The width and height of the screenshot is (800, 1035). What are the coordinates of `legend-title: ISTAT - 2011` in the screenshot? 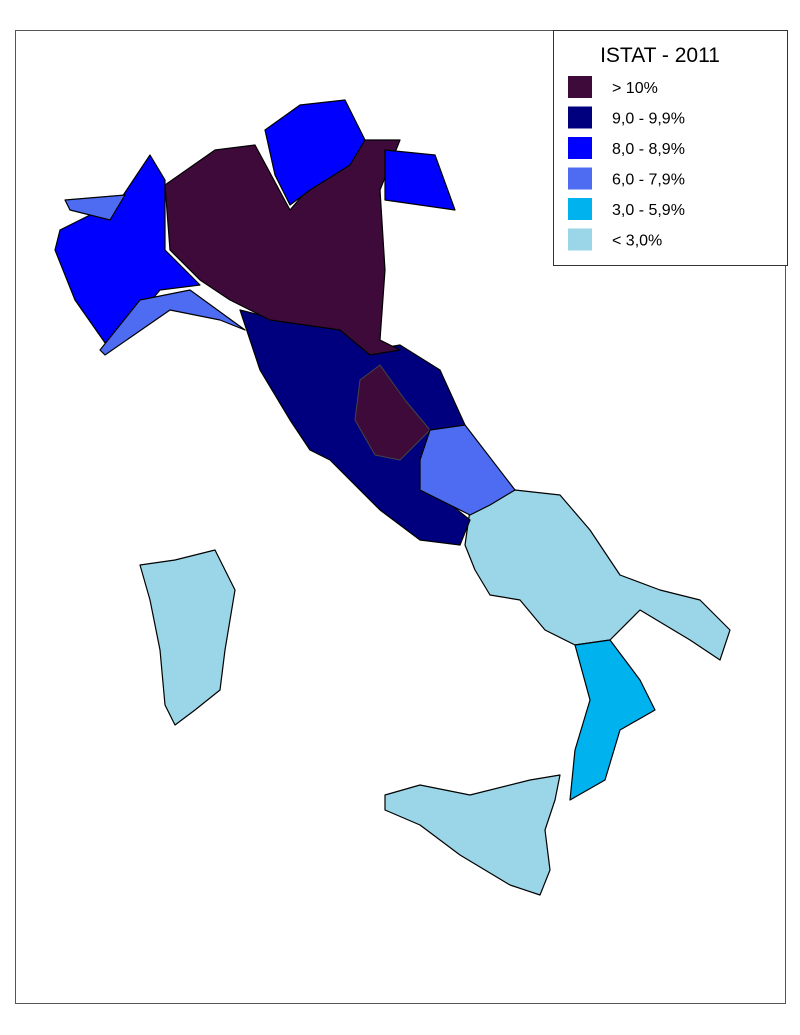 It's located at (660, 55).